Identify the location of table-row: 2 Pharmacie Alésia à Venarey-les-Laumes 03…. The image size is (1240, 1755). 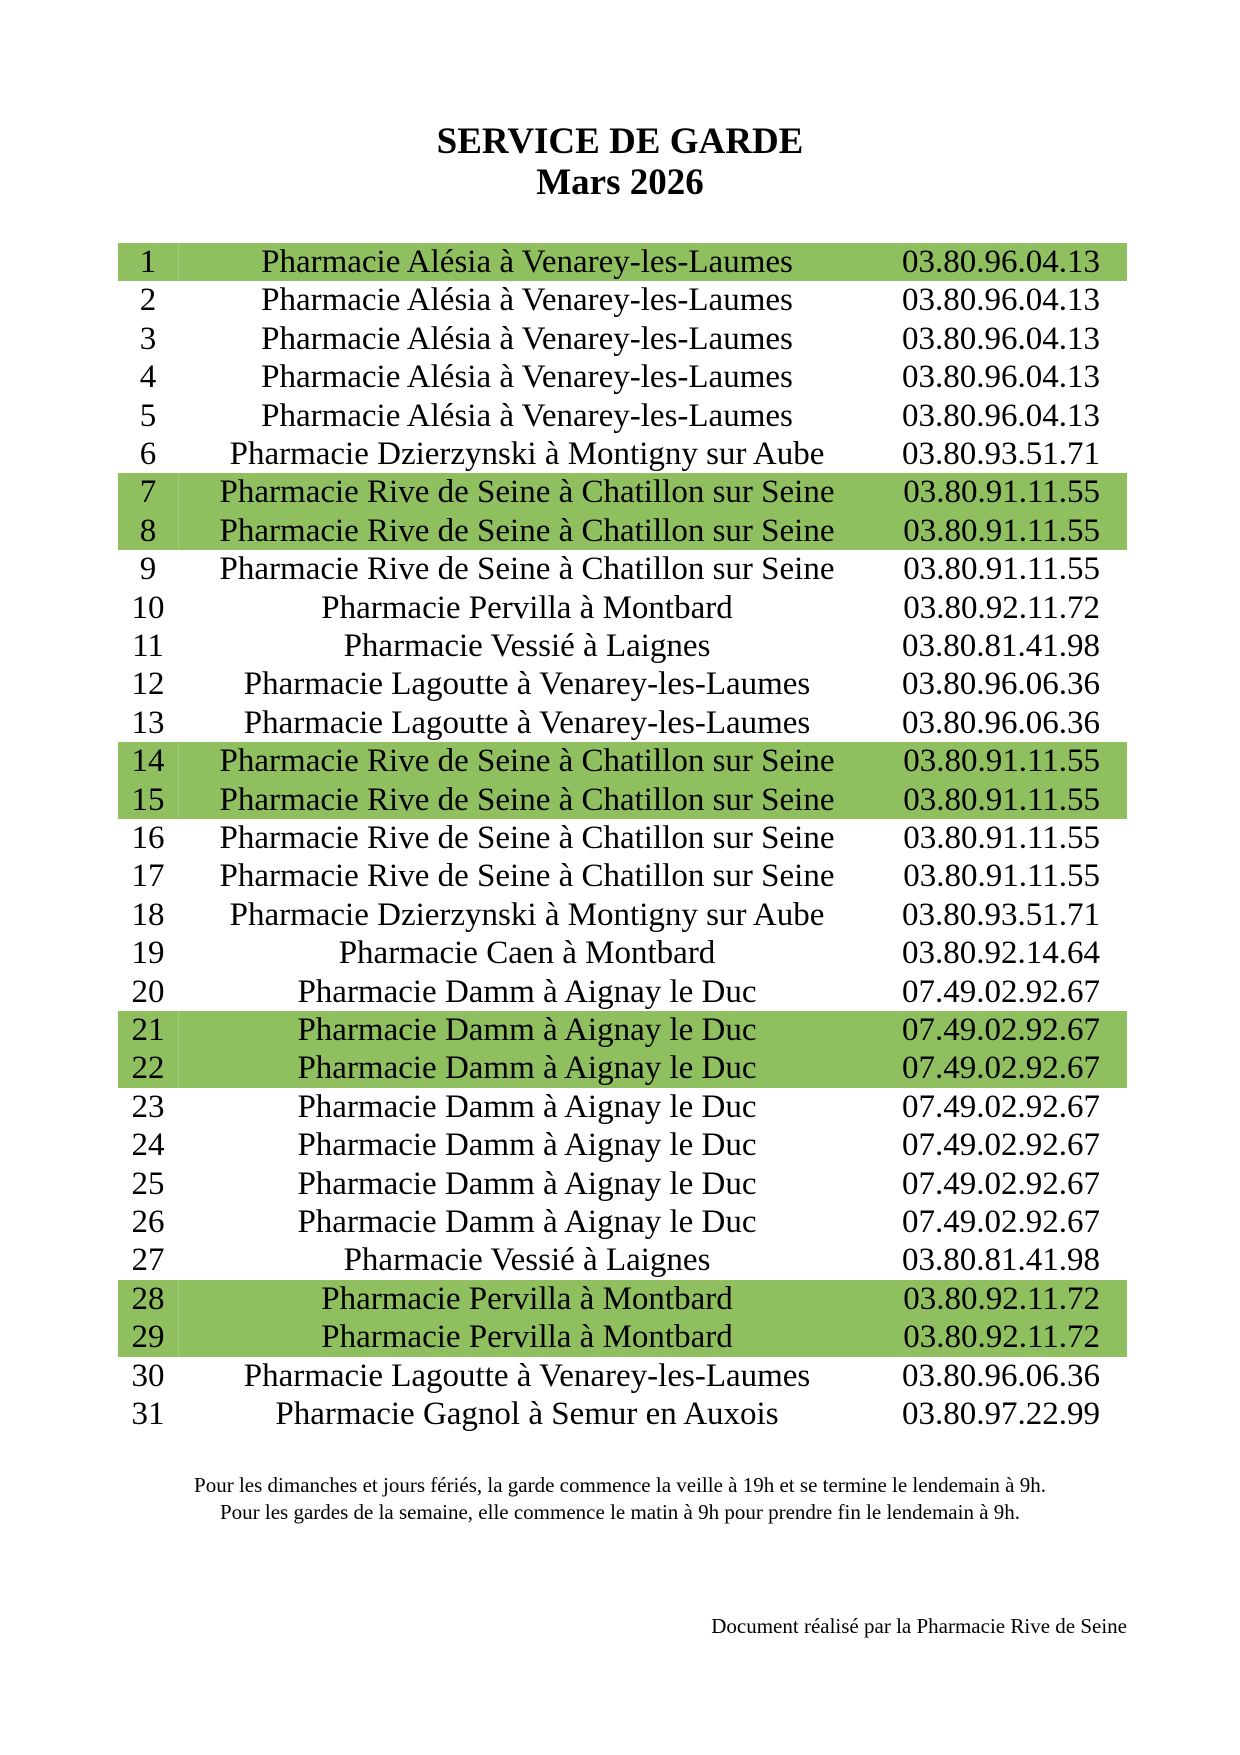
(622, 300).